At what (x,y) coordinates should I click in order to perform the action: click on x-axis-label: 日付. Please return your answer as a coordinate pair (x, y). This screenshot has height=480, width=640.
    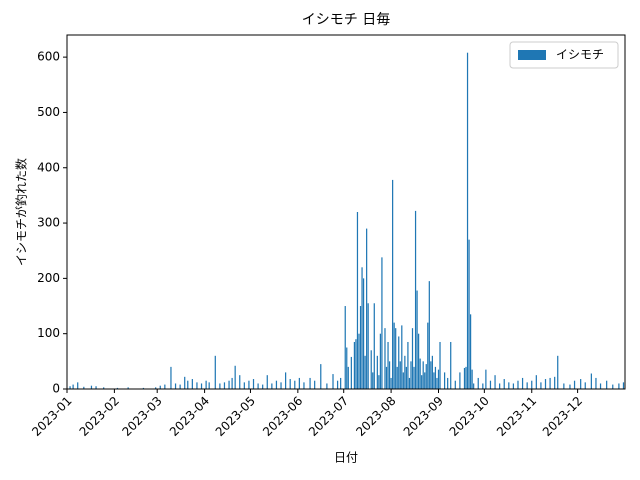
    Looking at the image, I should click on (346, 458).